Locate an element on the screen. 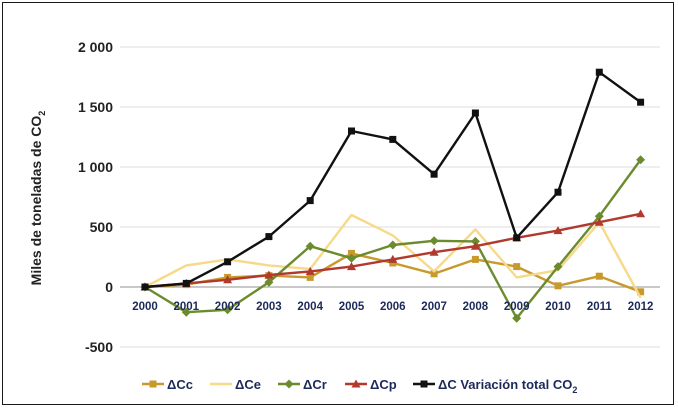 The width and height of the screenshot is (678, 409). y-tick-label: 500 is located at coordinates (102, 227).